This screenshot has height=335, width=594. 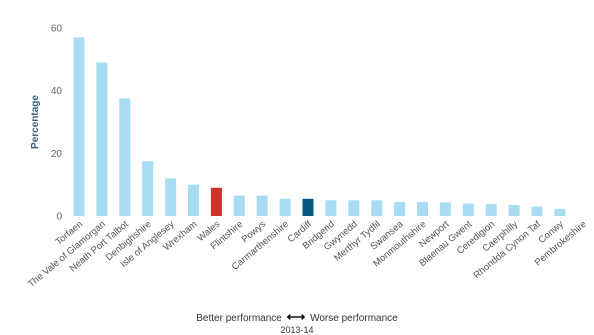 I want to click on bar-rhondda-cynon-taf, so click(x=537, y=211).